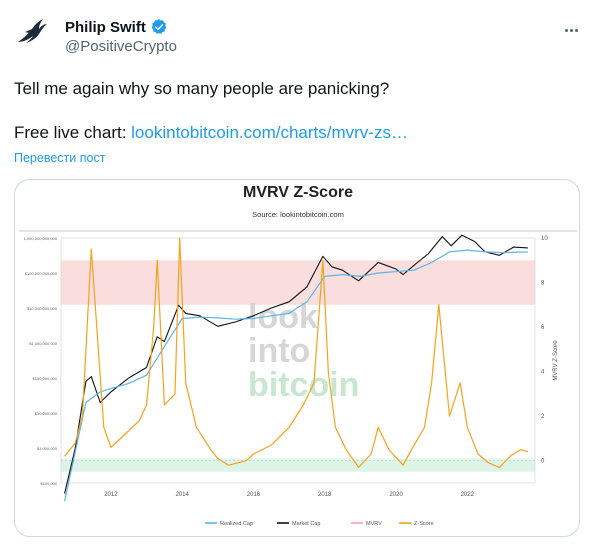 Image resolution: width=595 pixels, height=545 pixels. Describe the element at coordinates (46, 413) in the screenshot. I see `left-tick-5: $10,000,000` at that location.